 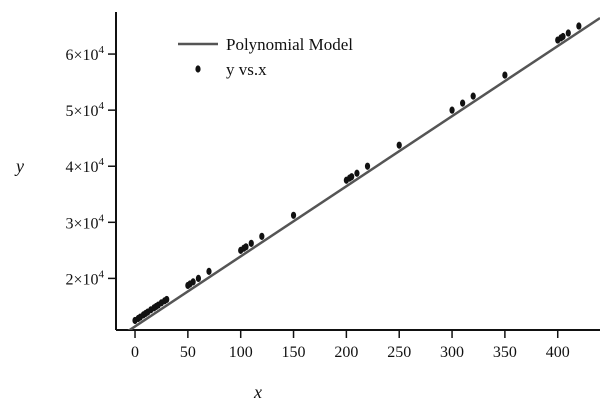 I want to click on x-tick-label: 50, so click(x=188, y=352).